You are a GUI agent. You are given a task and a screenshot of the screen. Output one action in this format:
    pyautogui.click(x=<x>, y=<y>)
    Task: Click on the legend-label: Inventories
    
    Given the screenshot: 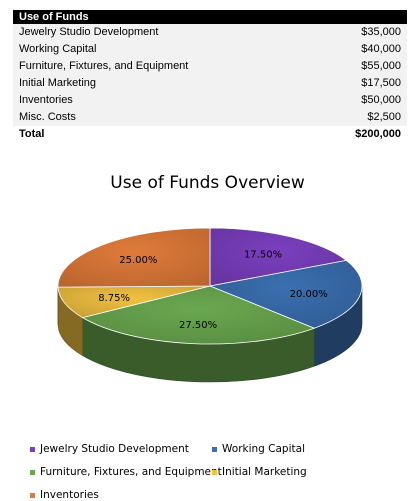 What is the action you would take?
    pyautogui.click(x=69, y=495)
    